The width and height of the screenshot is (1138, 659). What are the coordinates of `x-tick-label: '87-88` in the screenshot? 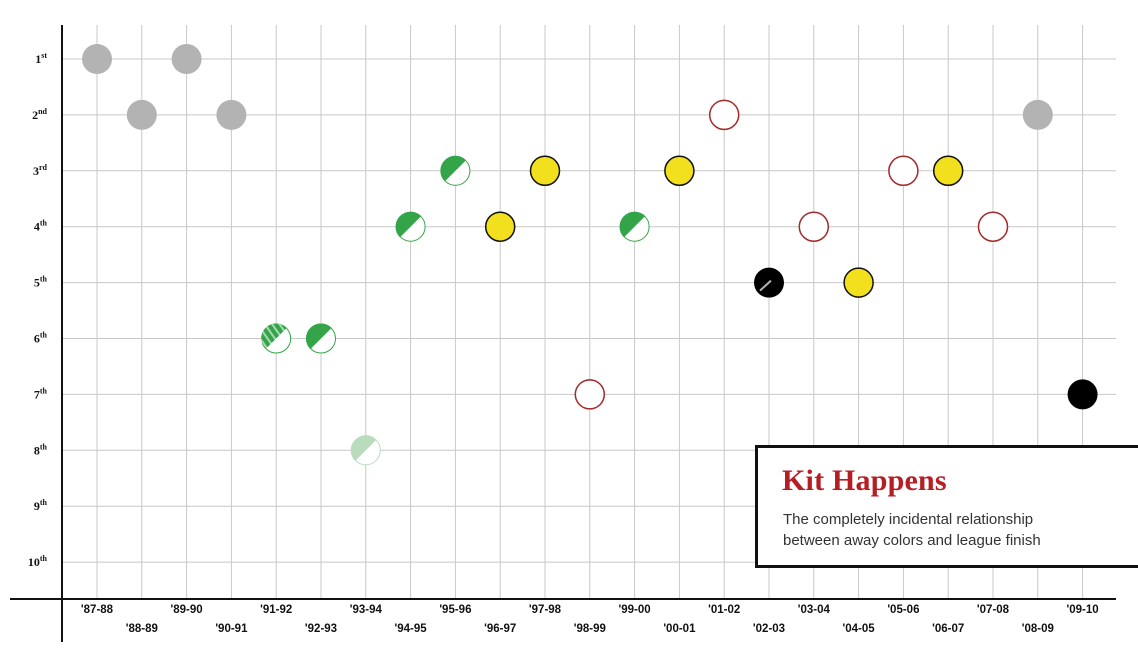 It's located at (97, 610).